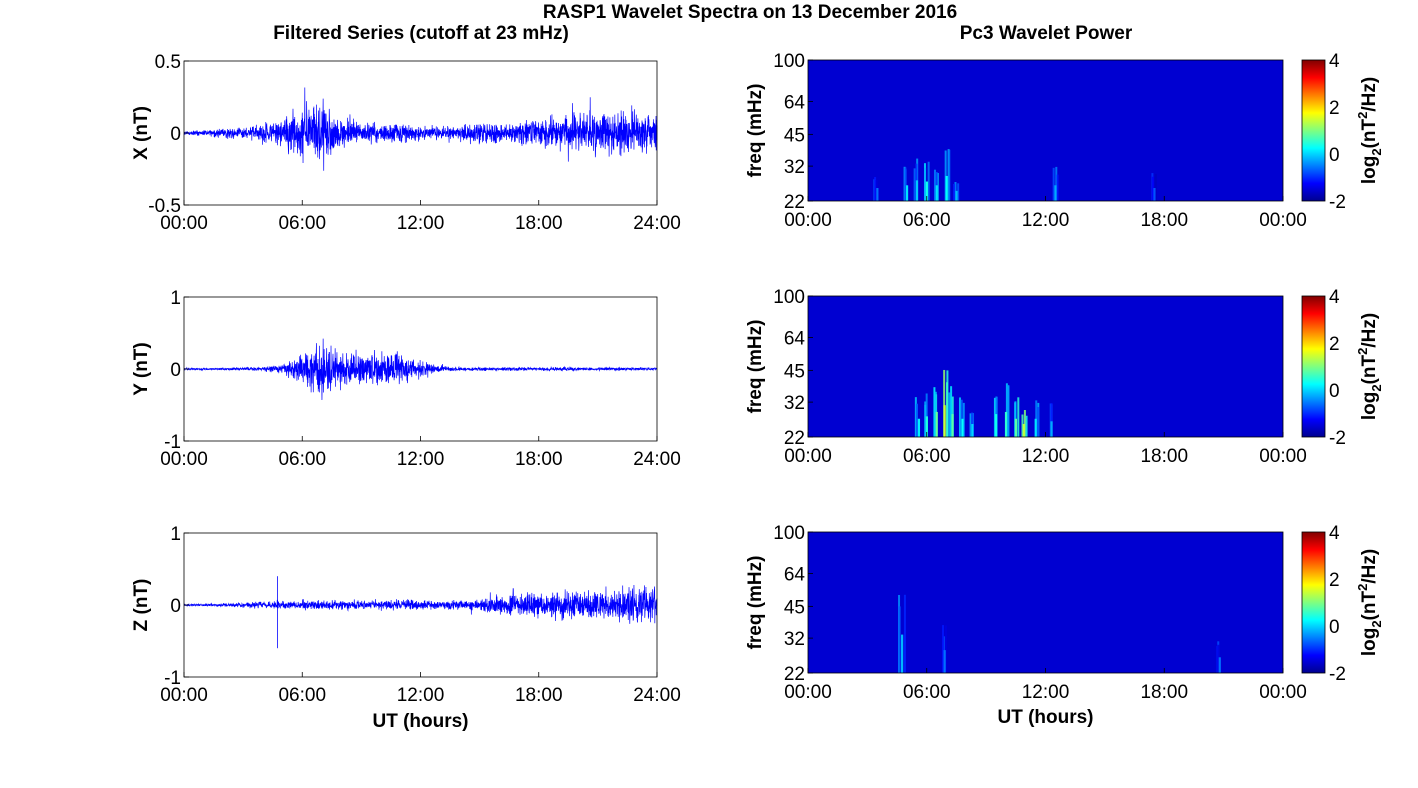 The width and height of the screenshot is (1418, 788). Describe the element at coordinates (795, 103) in the screenshot. I see `y-tick-label: 64` at that location.